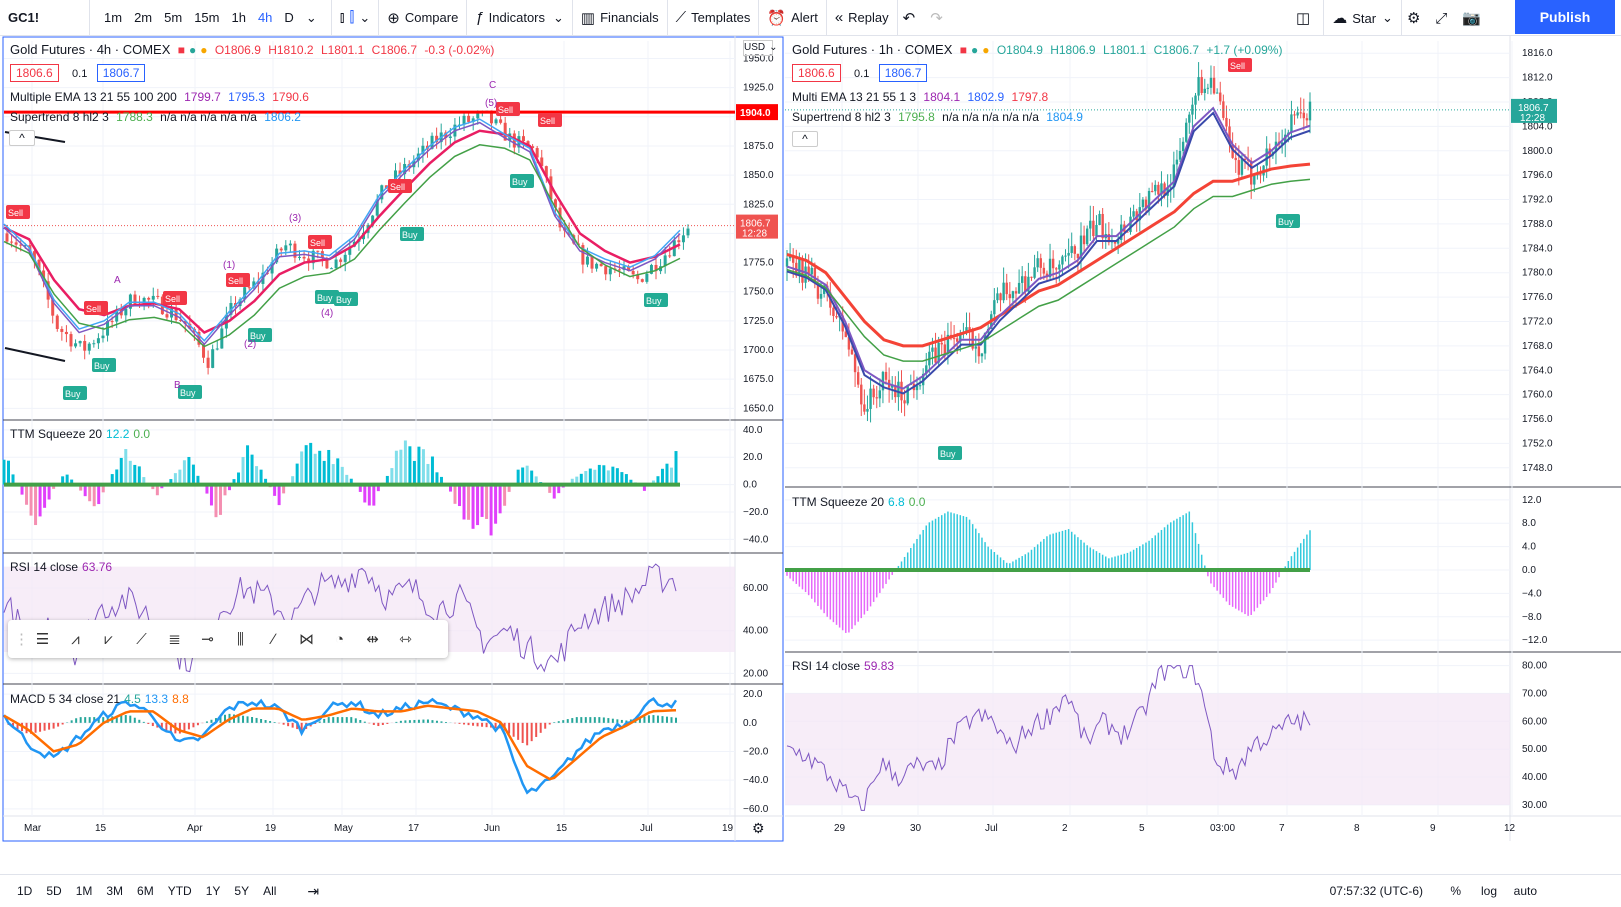 Image resolution: width=1621 pixels, height=907 pixels. I want to click on line-tool-icon: ∕, so click(273, 639).